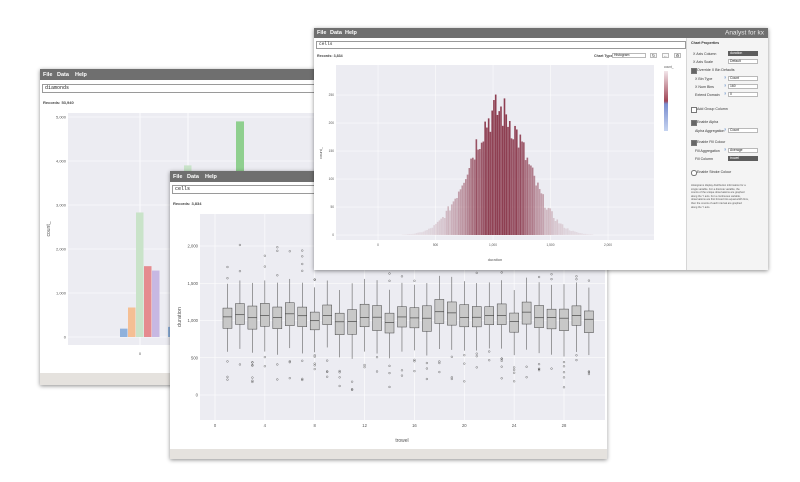 This screenshot has width=800, height=482. What do you see at coordinates (714, 172) in the screenshot?
I see `enable-stroke-label: Enable Stroke Colour` at bounding box center [714, 172].